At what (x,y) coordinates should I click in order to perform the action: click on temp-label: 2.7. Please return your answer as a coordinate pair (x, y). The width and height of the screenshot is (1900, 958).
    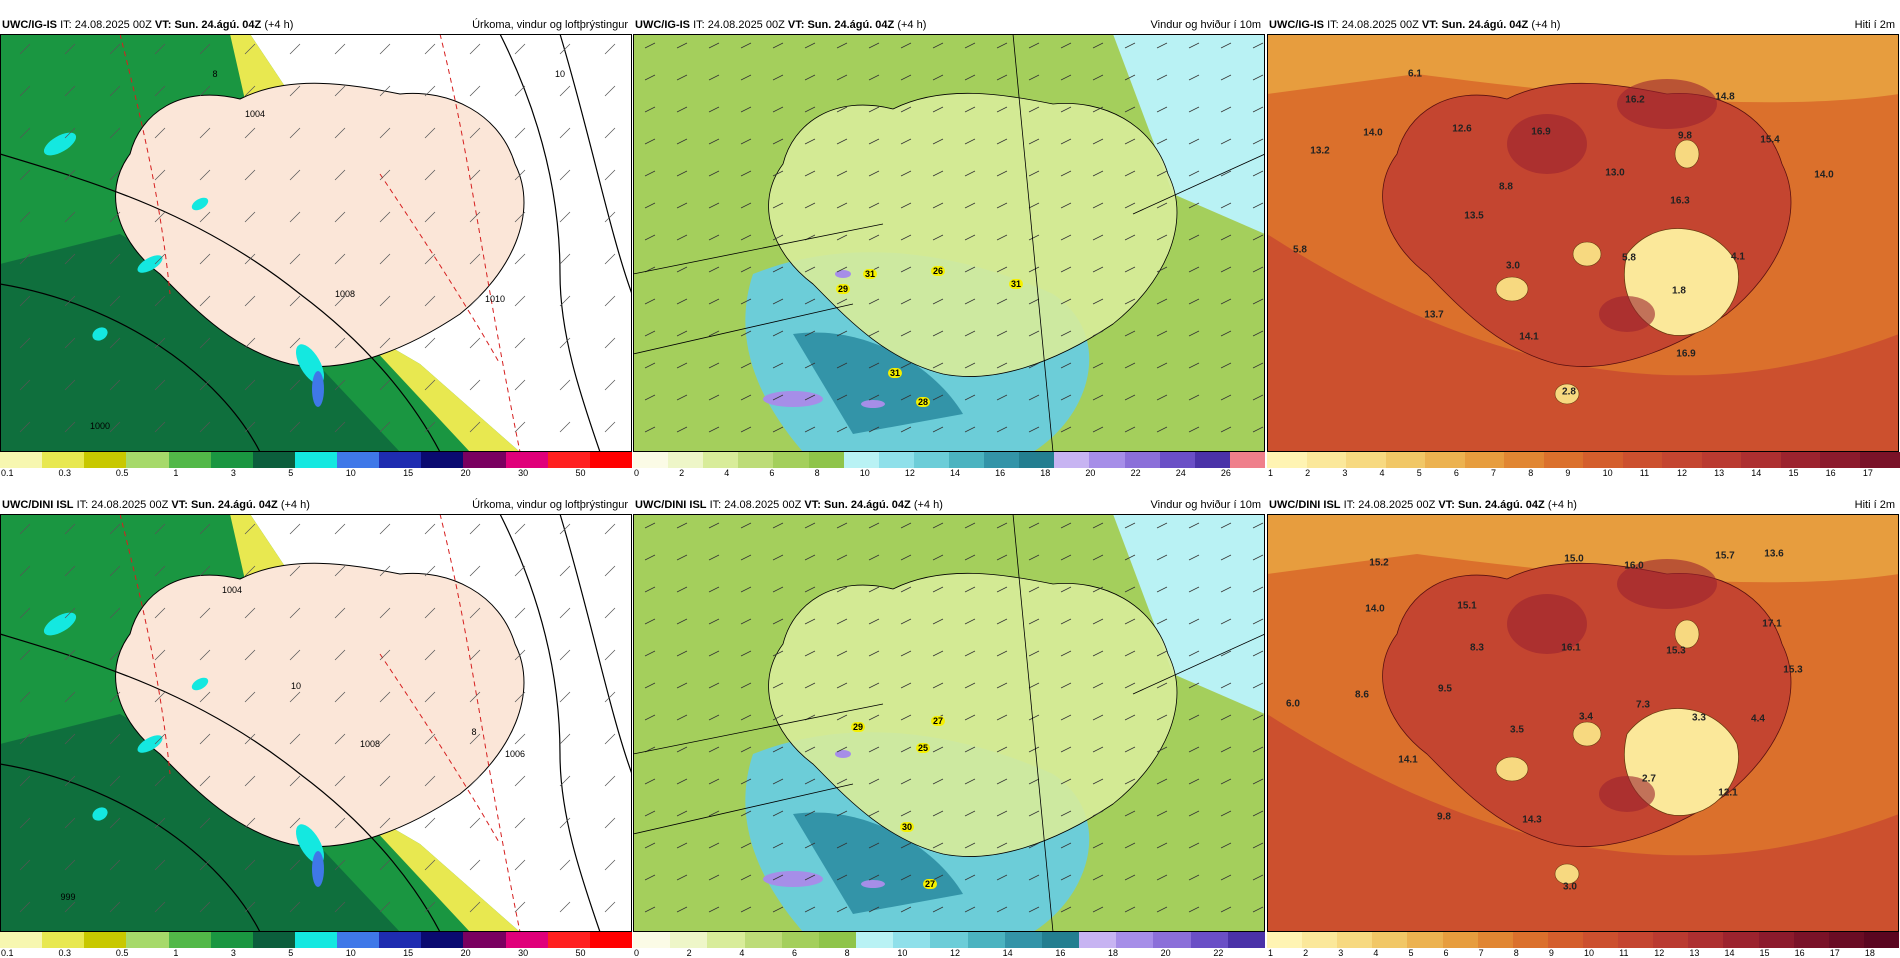
    Looking at the image, I should click on (1649, 779).